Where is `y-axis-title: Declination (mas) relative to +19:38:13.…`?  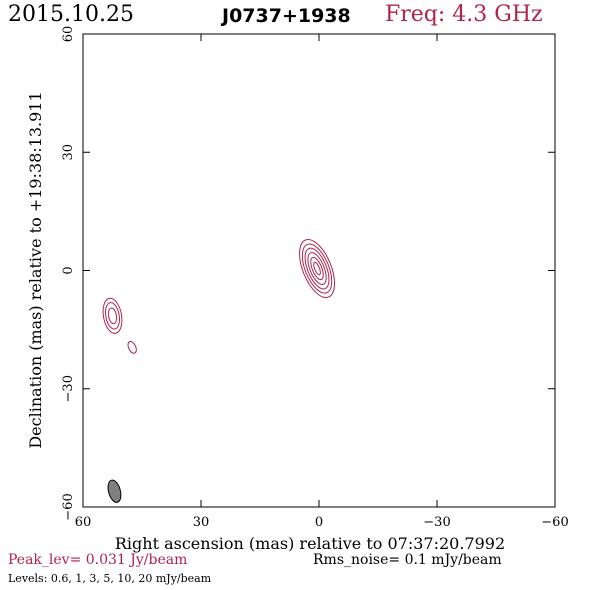 y-axis-title: Declination (mas) relative to +19:38:13.… is located at coordinates (35, 269).